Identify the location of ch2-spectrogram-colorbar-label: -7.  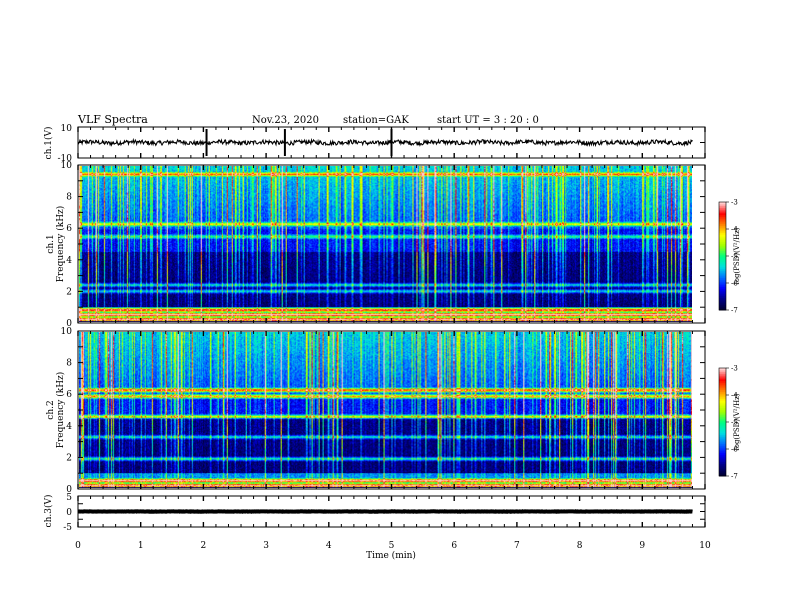
(734, 477).